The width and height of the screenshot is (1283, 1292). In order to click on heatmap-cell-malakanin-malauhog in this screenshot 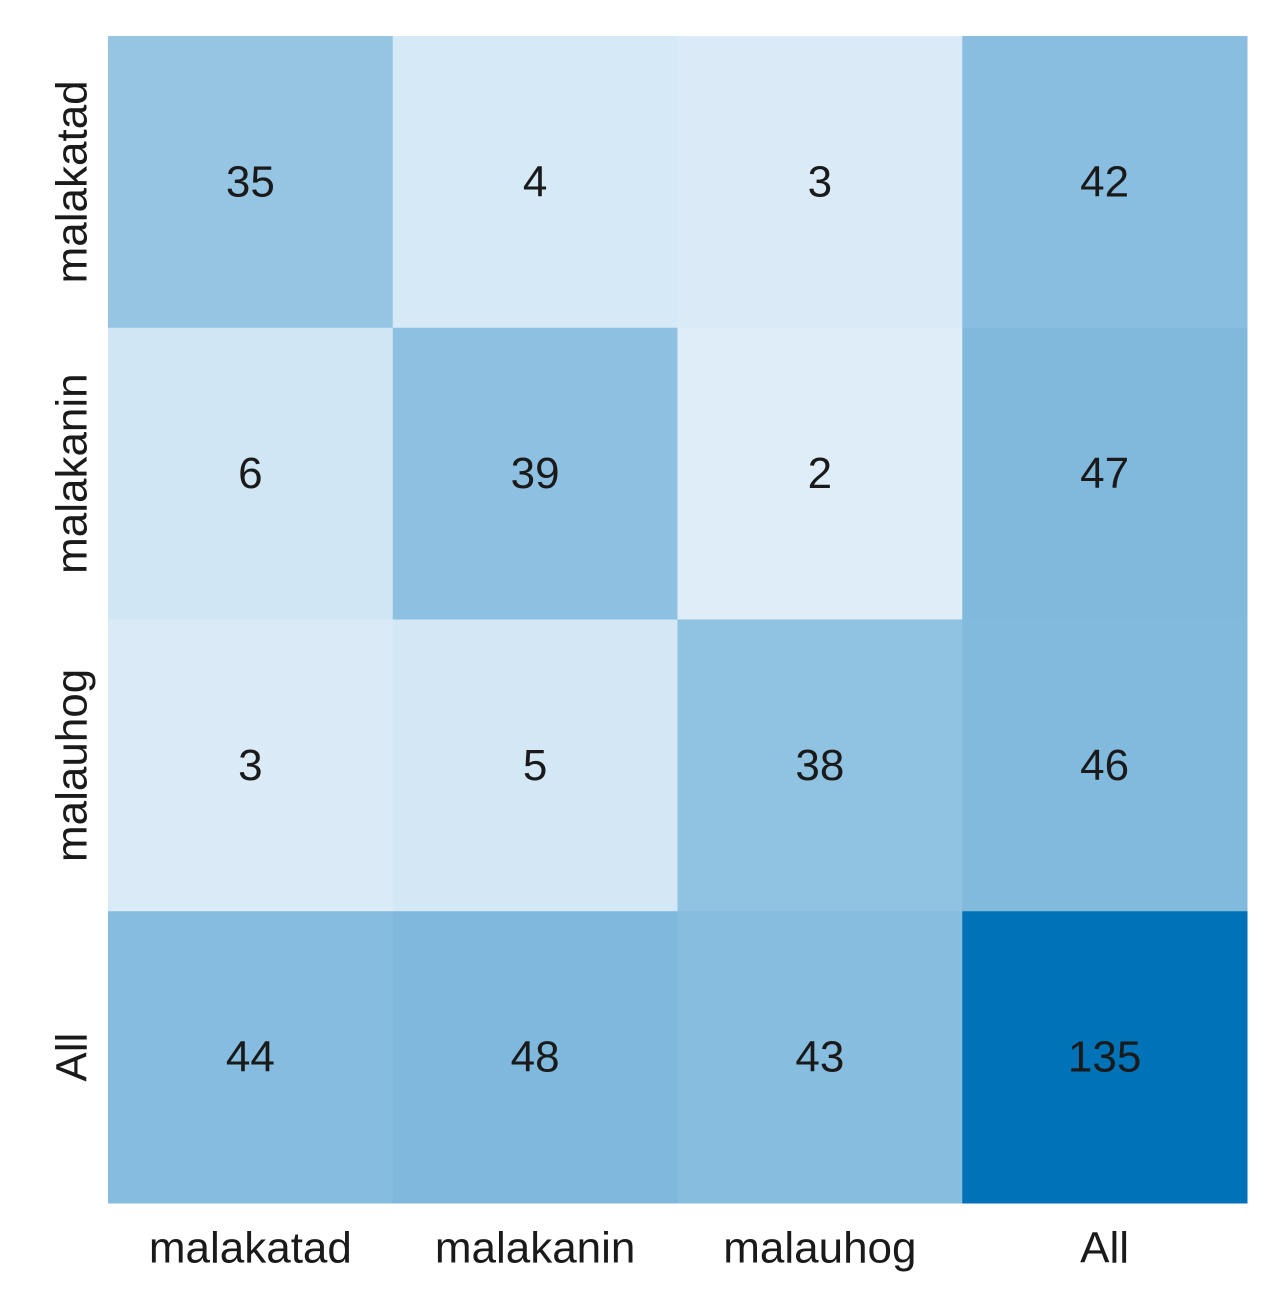, I will do `click(820, 473)`.